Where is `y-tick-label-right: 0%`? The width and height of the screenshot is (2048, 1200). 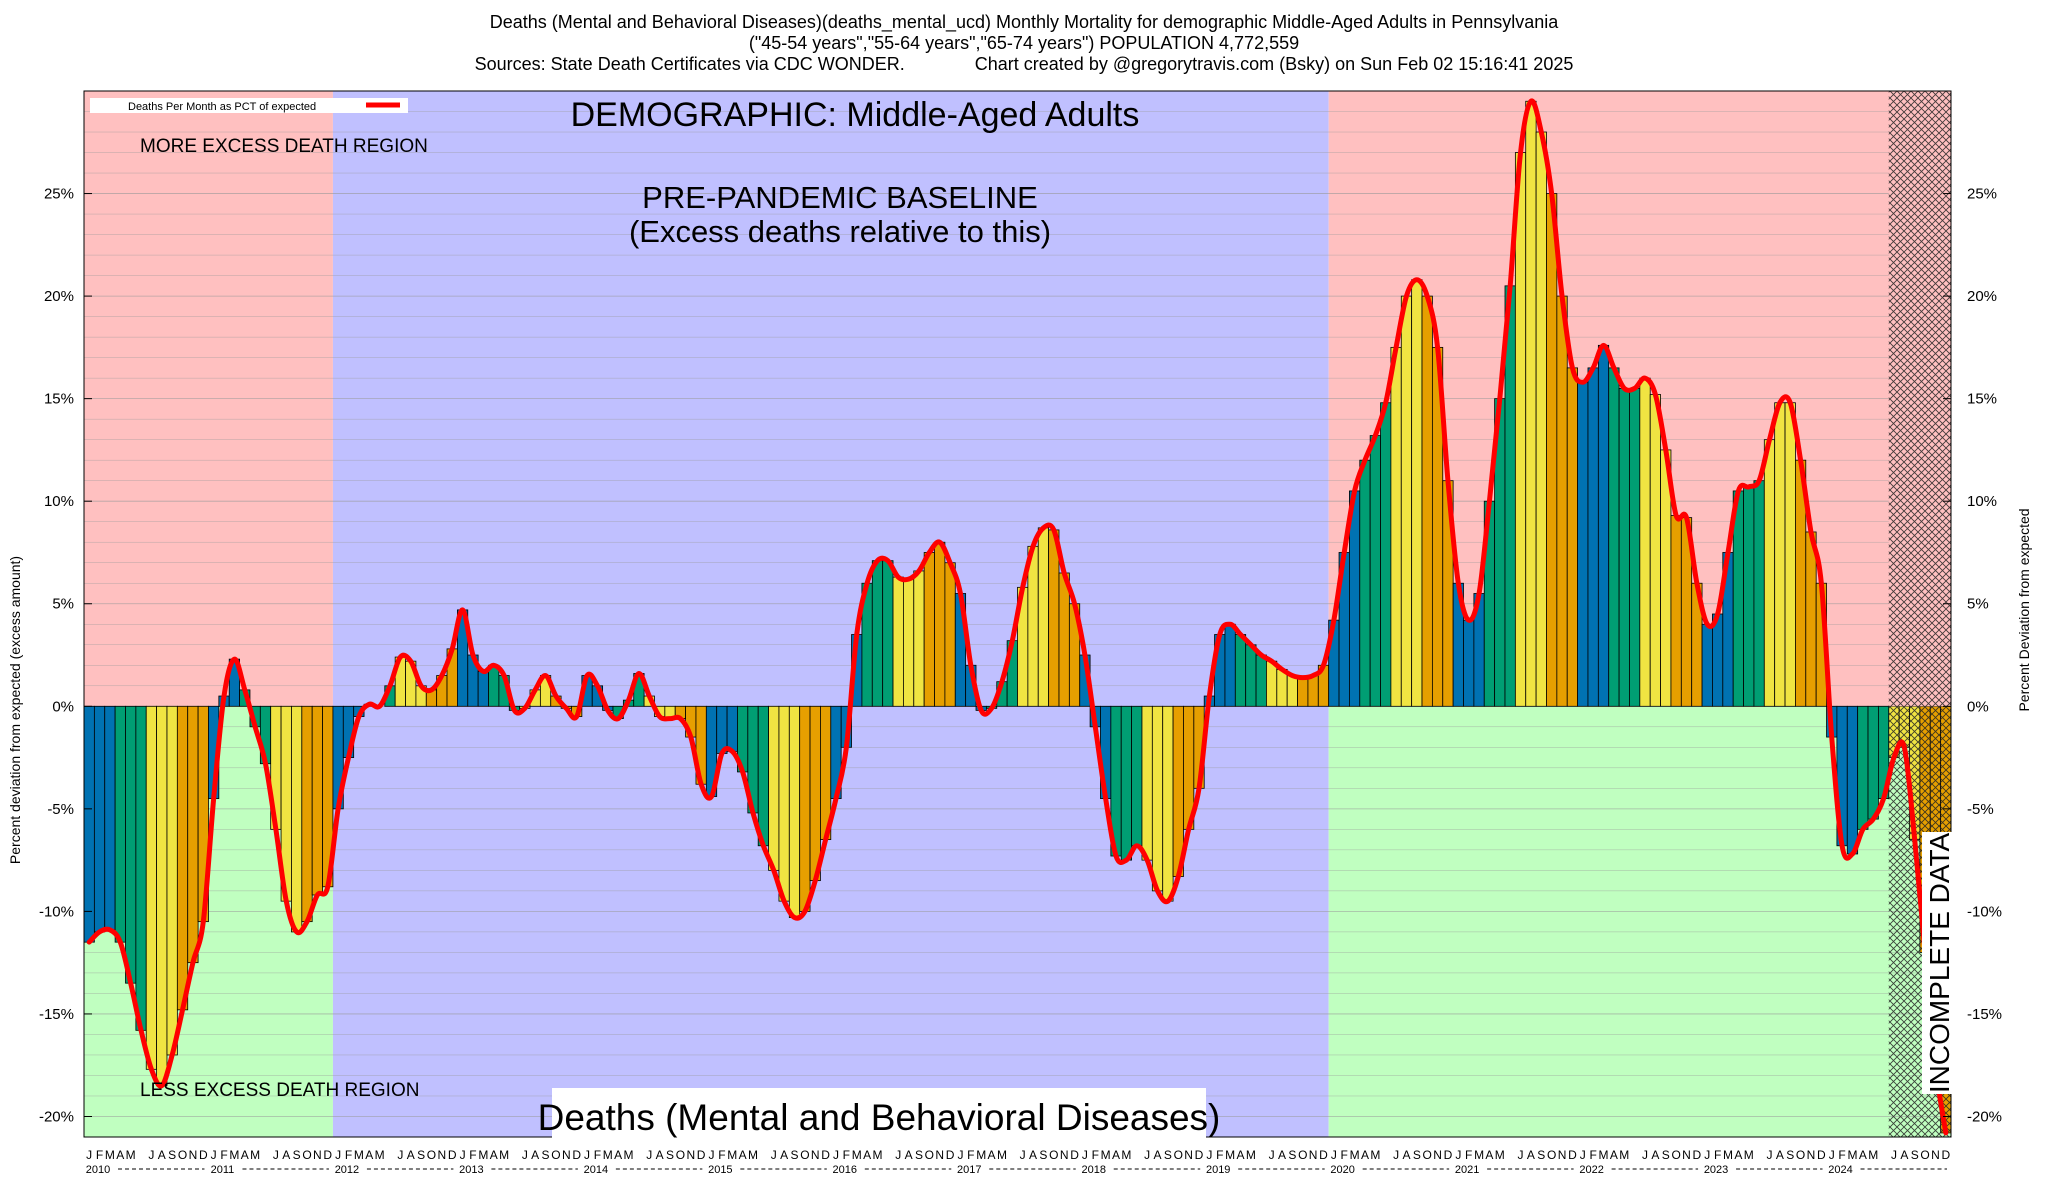 y-tick-label-right: 0% is located at coordinates (1978, 706).